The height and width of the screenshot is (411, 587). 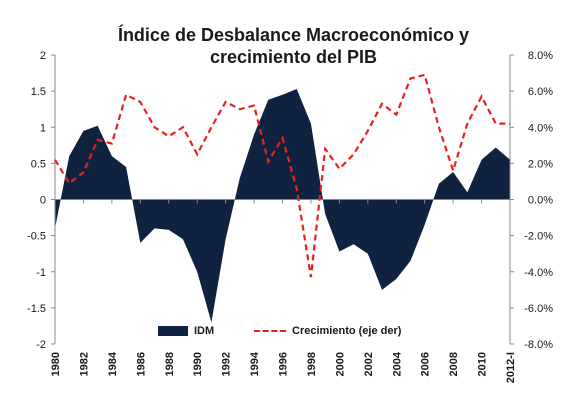 What do you see at coordinates (227, 364) in the screenshot?
I see `x-tick-label: 1992` at bounding box center [227, 364].